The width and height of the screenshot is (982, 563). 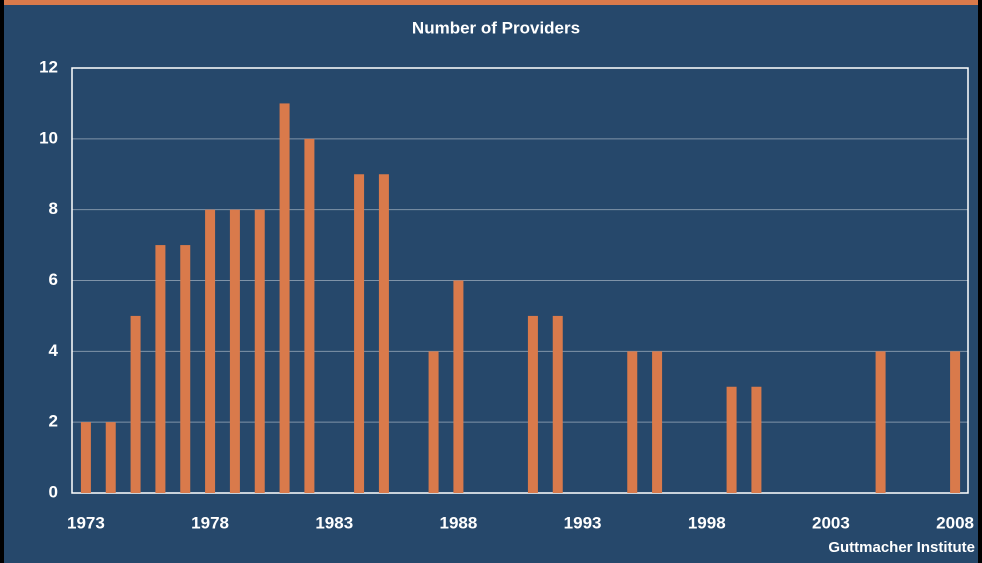 What do you see at coordinates (707, 522) in the screenshot?
I see `x-tick-label: 1998` at bounding box center [707, 522].